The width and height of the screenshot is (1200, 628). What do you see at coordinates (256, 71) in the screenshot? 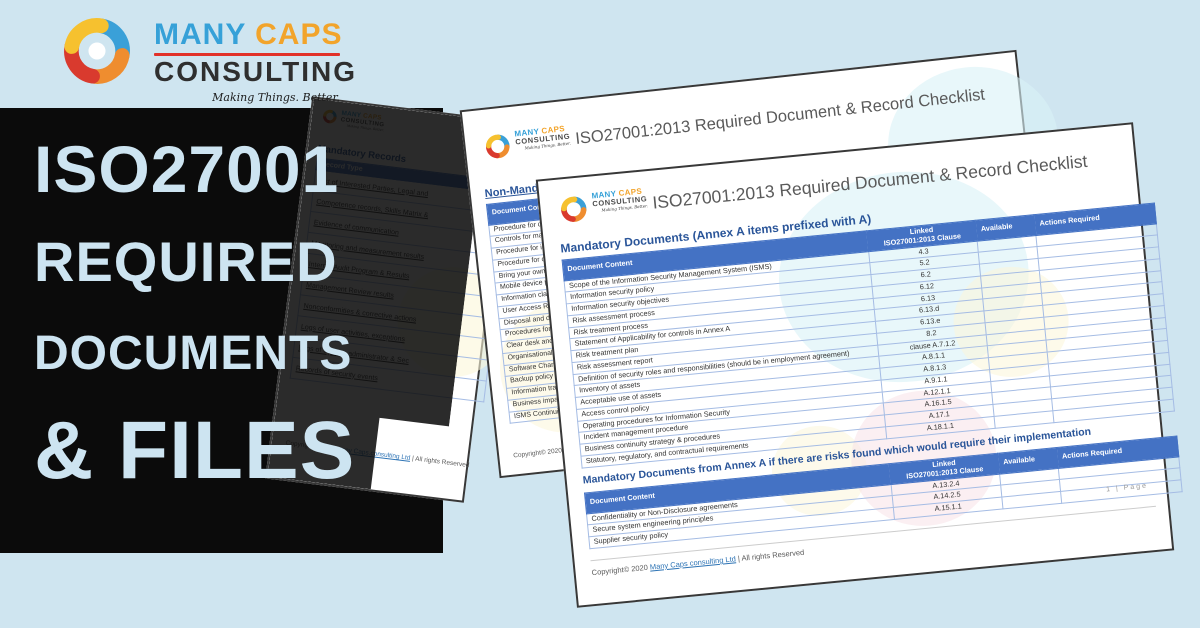
I see `brand-word-consulting: CONSULTING` at bounding box center [256, 71].